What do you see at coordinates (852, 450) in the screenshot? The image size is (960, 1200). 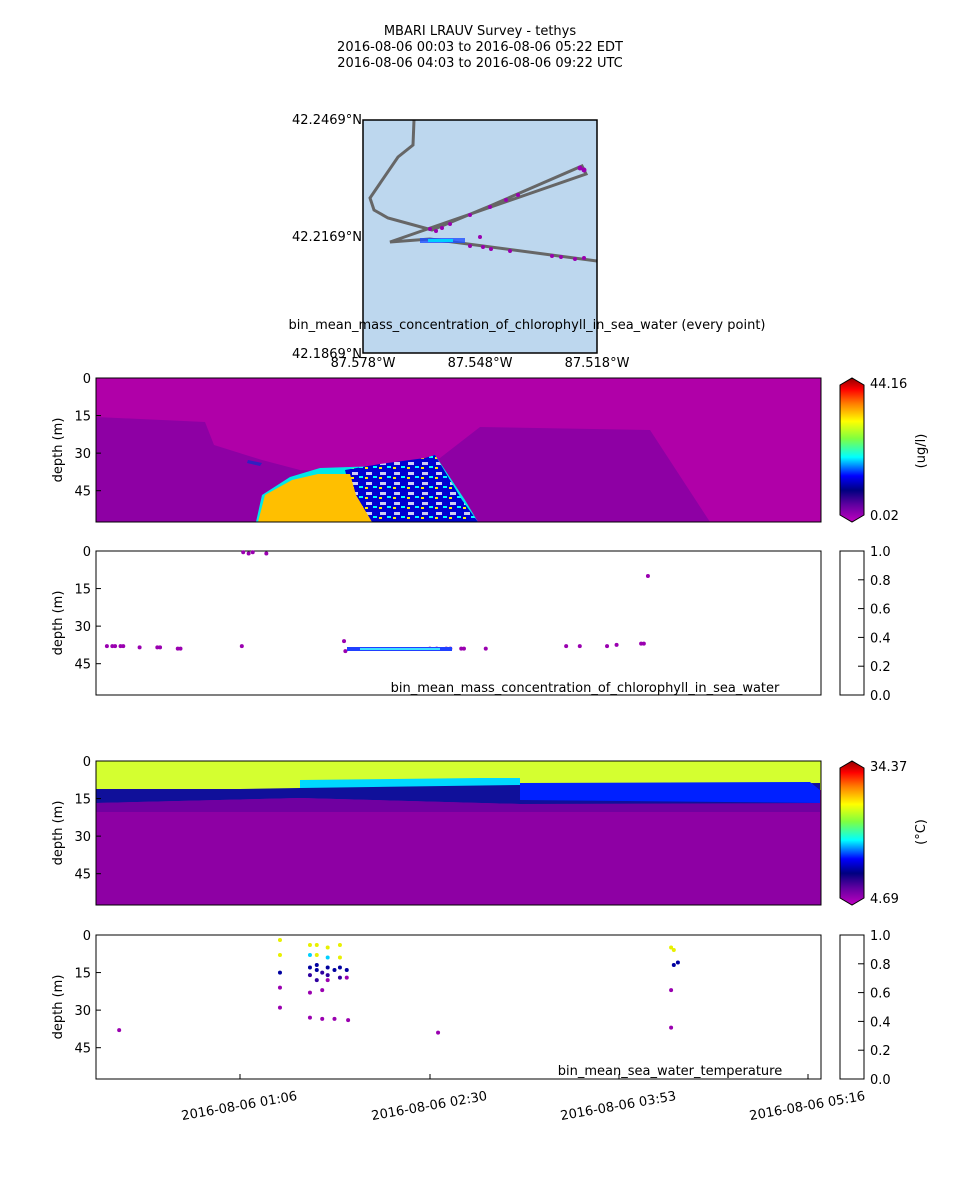 I see `chl-colorbar-fill` at bounding box center [852, 450].